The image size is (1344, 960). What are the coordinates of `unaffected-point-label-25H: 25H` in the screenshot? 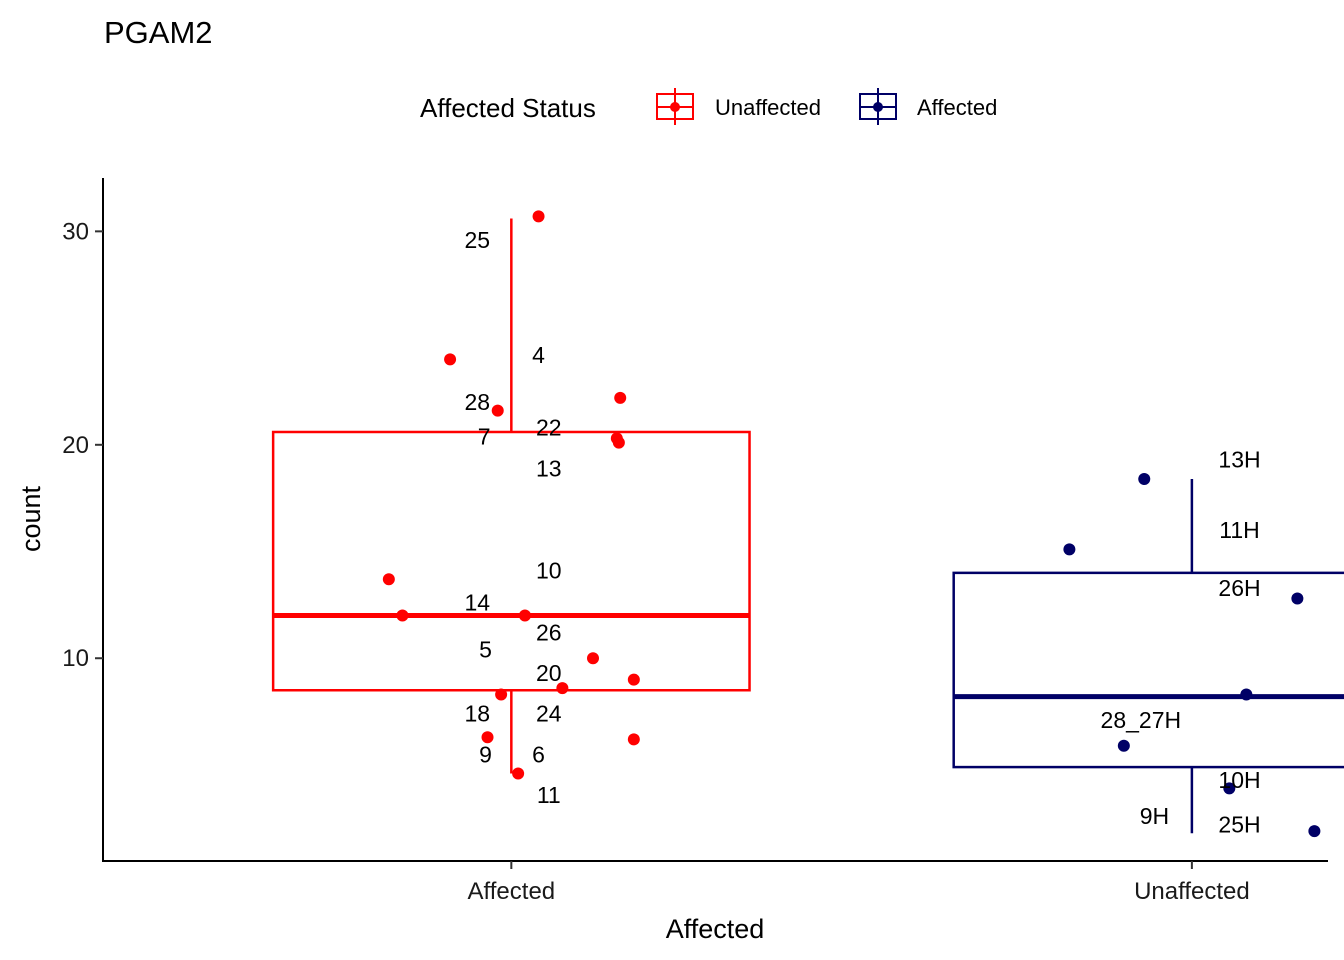 It's located at (1239, 825).